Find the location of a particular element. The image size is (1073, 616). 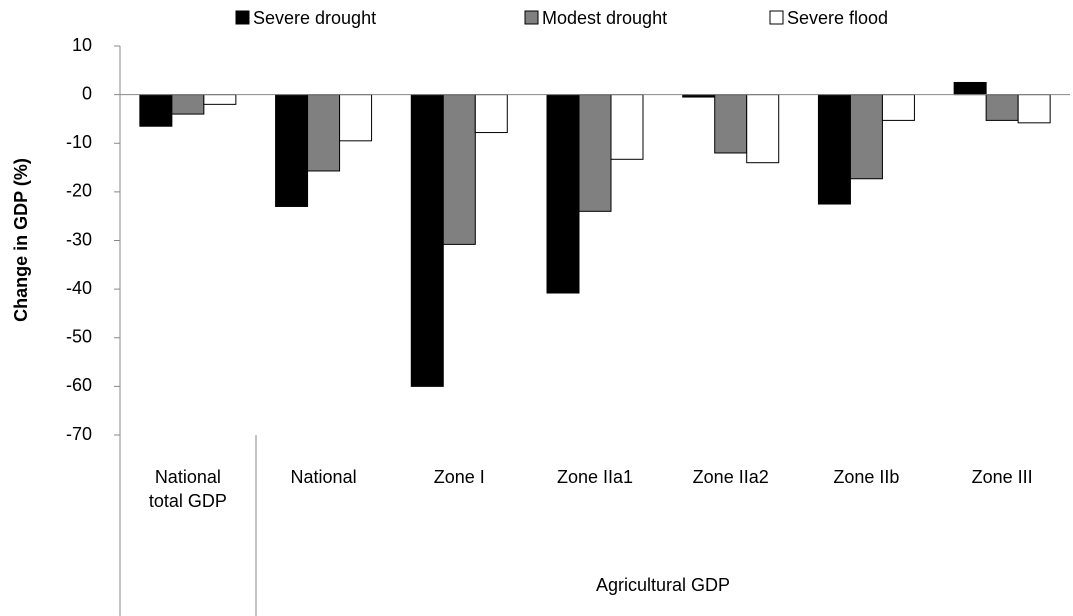

y-tick-label: -50 is located at coordinates (79, 337).